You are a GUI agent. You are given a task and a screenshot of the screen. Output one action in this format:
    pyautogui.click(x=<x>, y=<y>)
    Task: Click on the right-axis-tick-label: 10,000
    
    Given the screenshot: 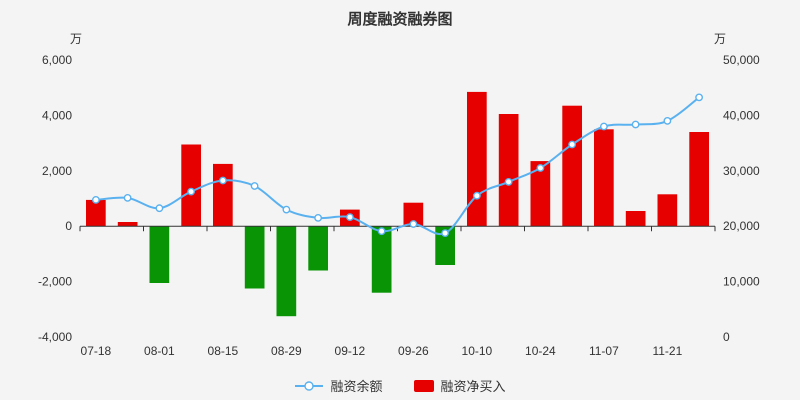 What is the action you would take?
    pyautogui.click(x=741, y=282)
    